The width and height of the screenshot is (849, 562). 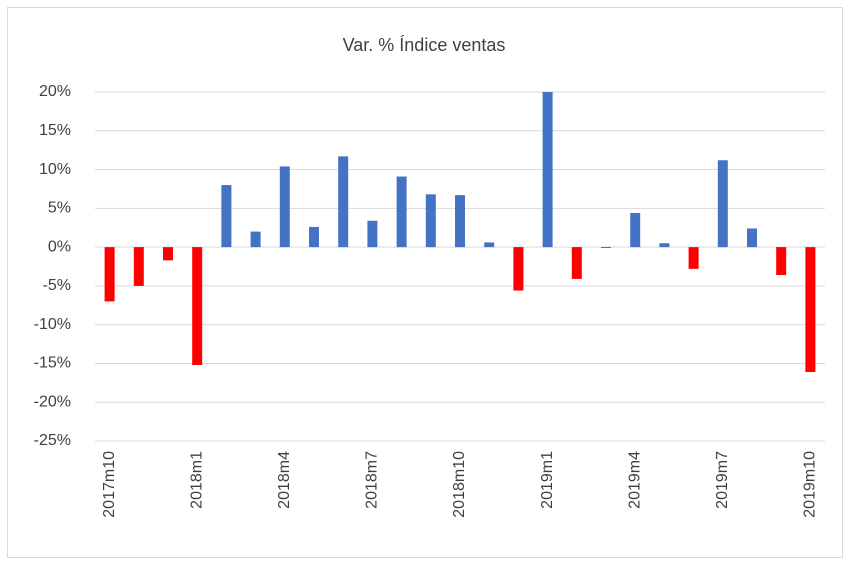 I want to click on x-tick-label: 2018m4, so click(x=284, y=480).